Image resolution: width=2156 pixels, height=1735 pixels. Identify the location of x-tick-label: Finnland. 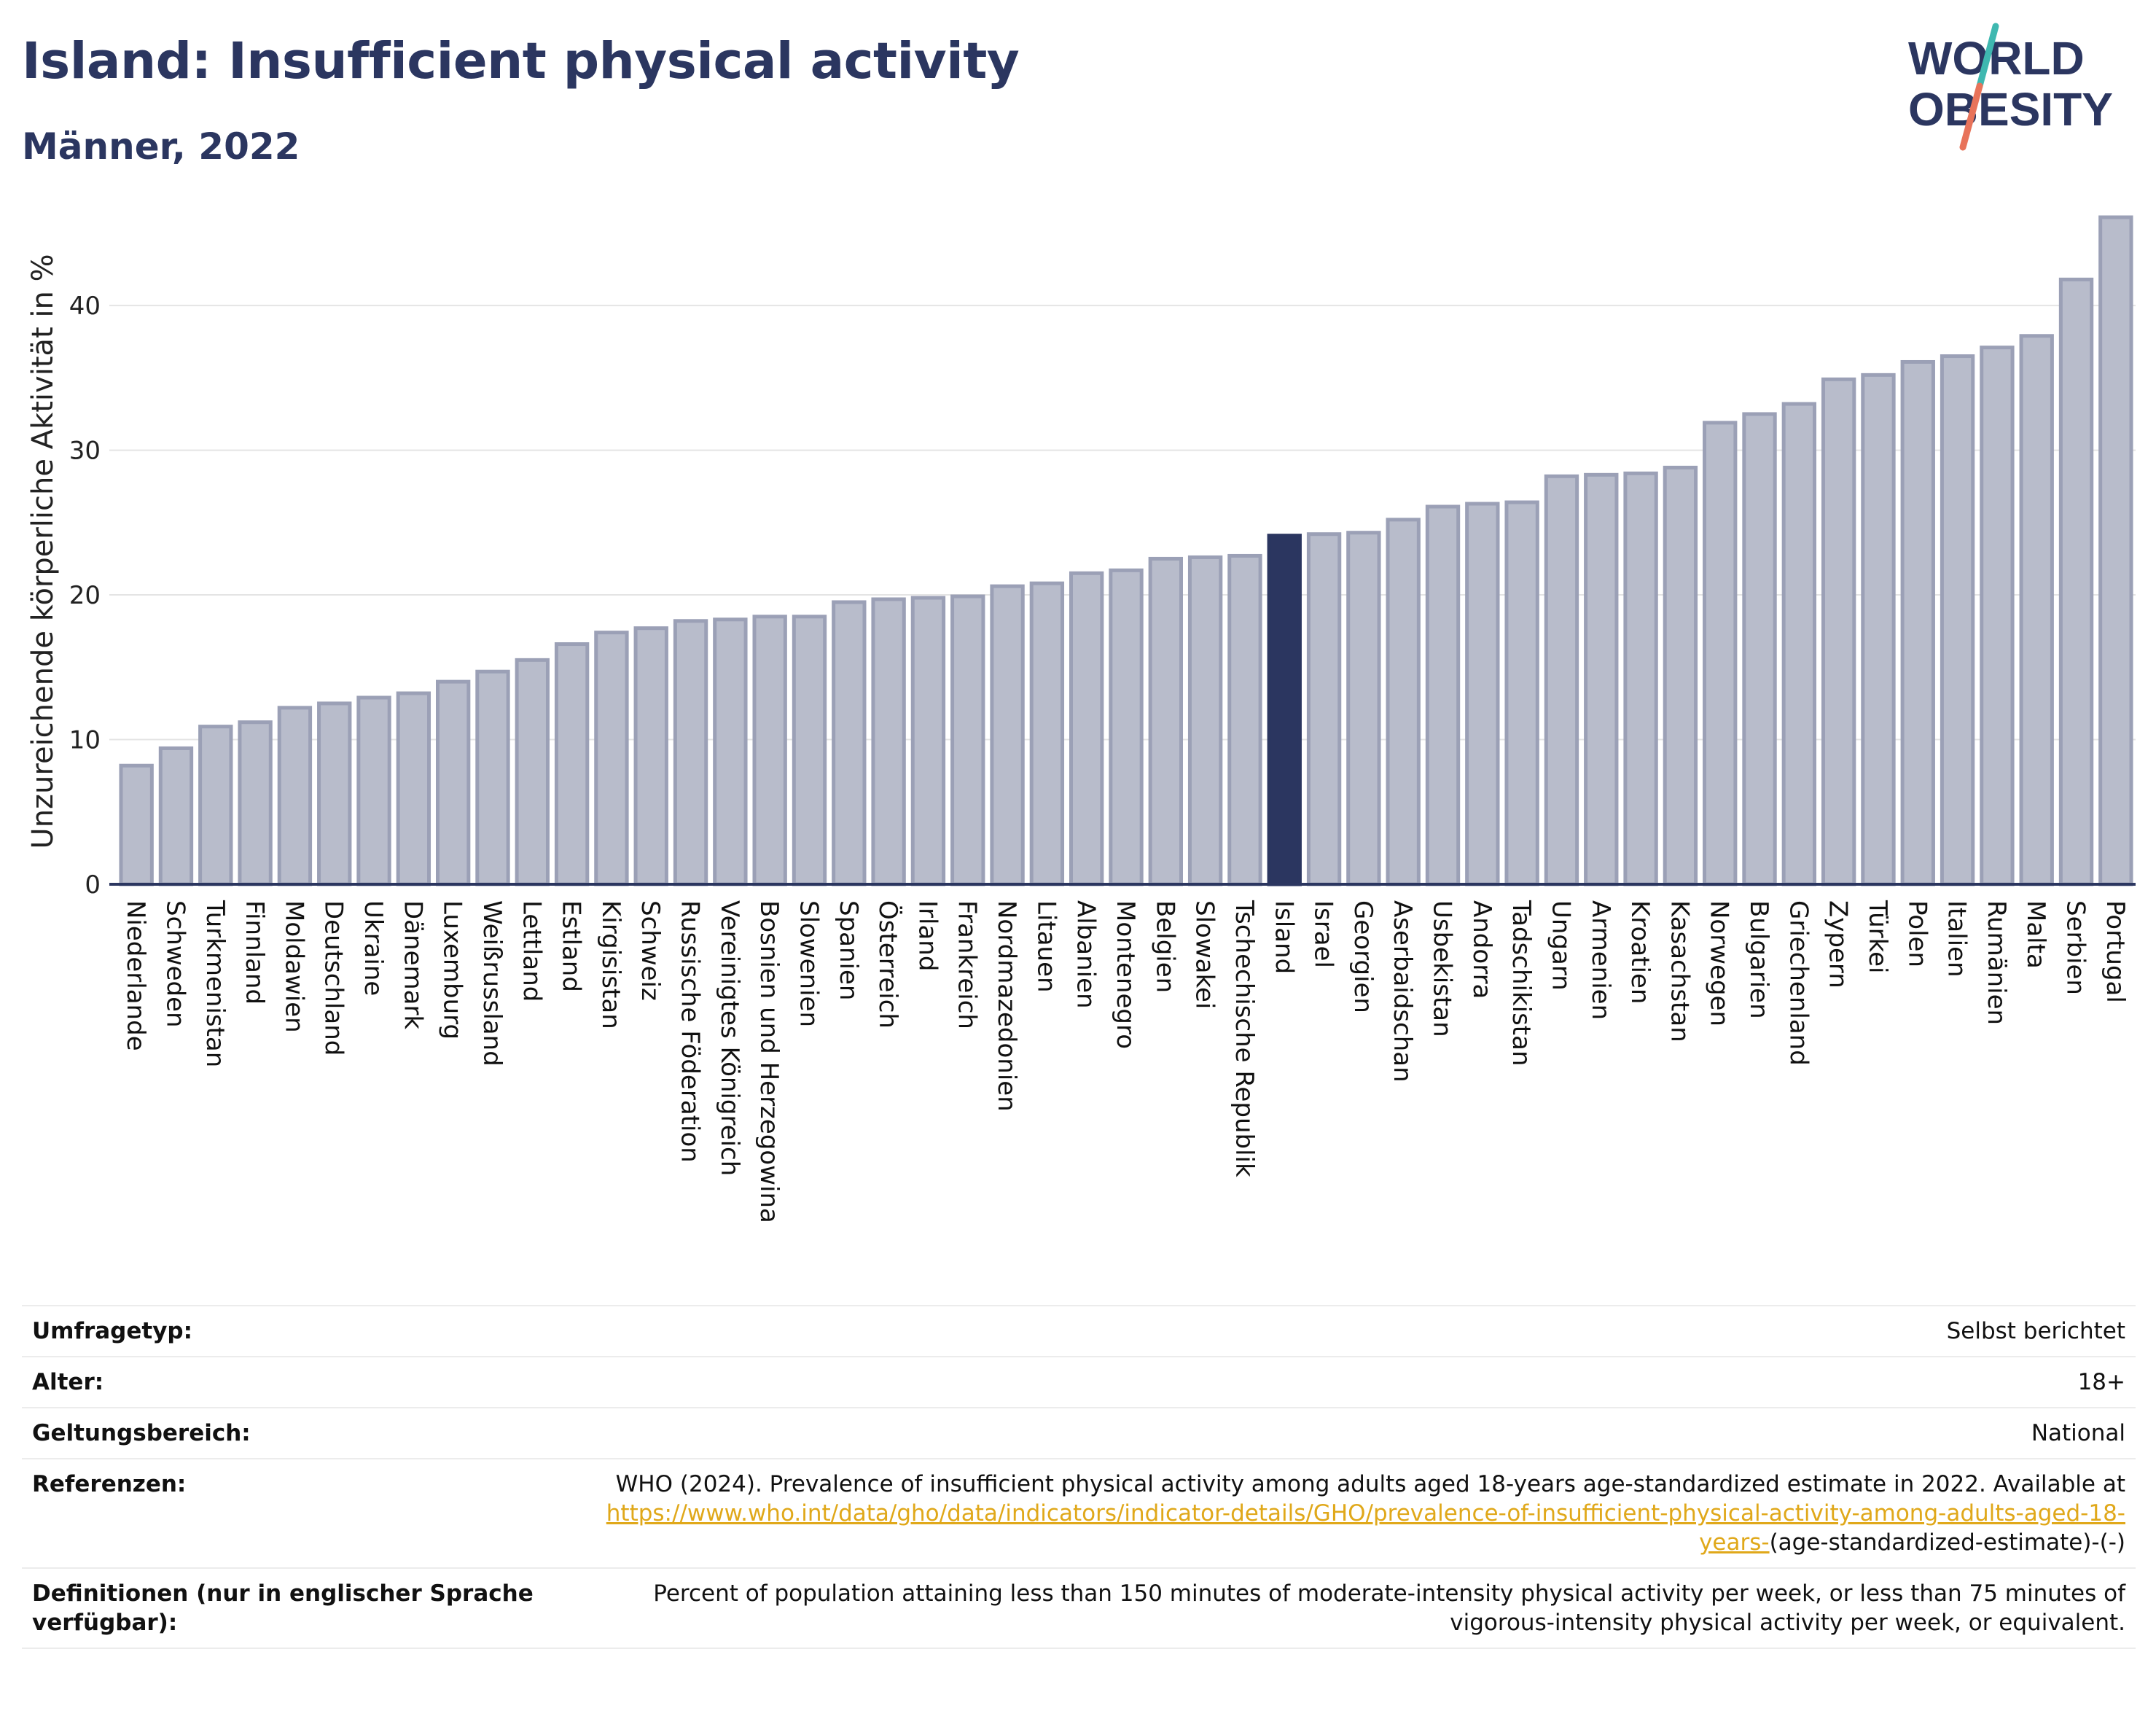
(255, 952).